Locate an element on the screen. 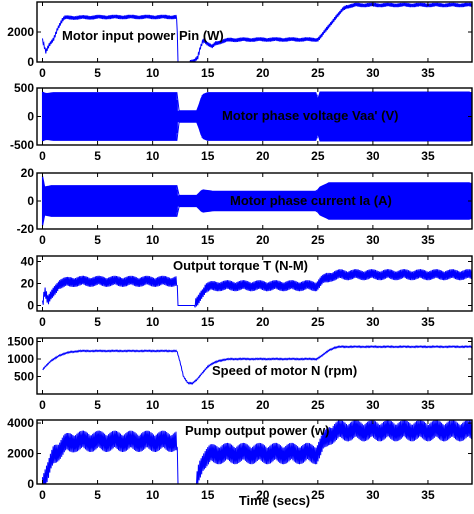 The height and width of the screenshot is (514, 474). panel-title: Motor phase current Ia (A) is located at coordinates (311, 200).